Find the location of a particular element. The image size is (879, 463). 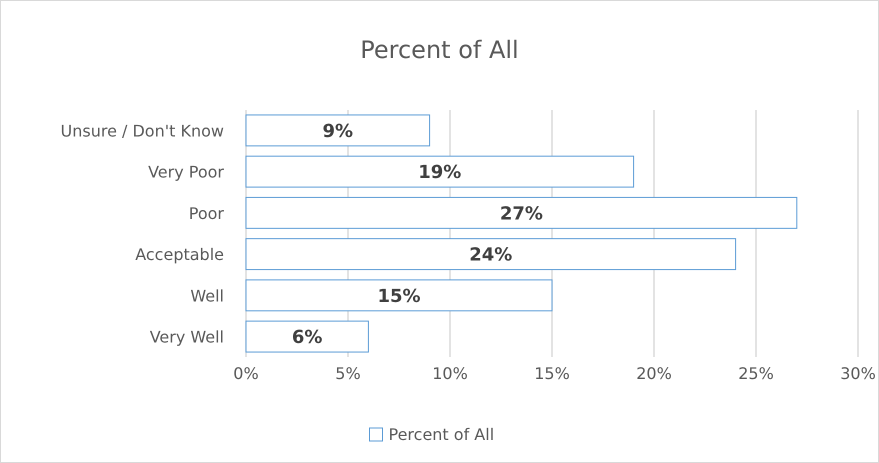

y-tick-label: Very Poor is located at coordinates (186, 172).